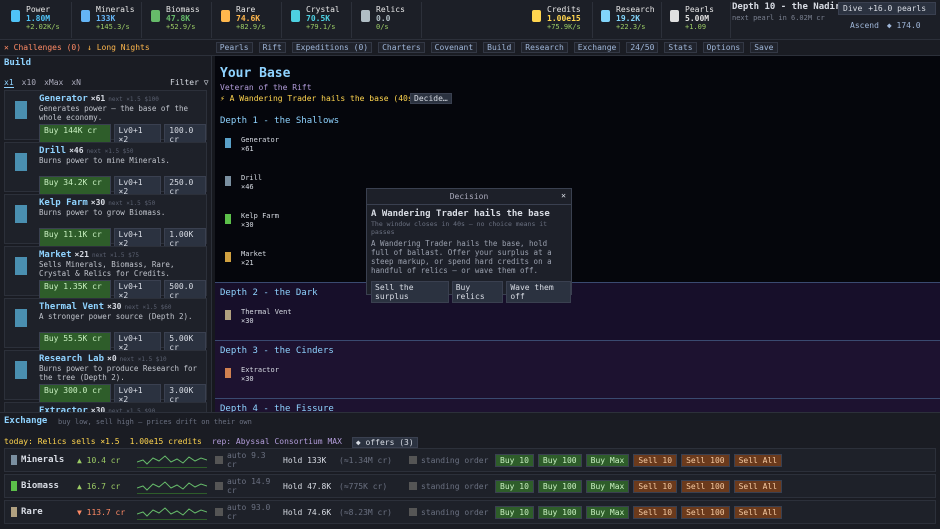 This screenshot has width=940, height=529. What do you see at coordinates (272, 47) in the screenshot?
I see `tab: Rift` at bounding box center [272, 47].